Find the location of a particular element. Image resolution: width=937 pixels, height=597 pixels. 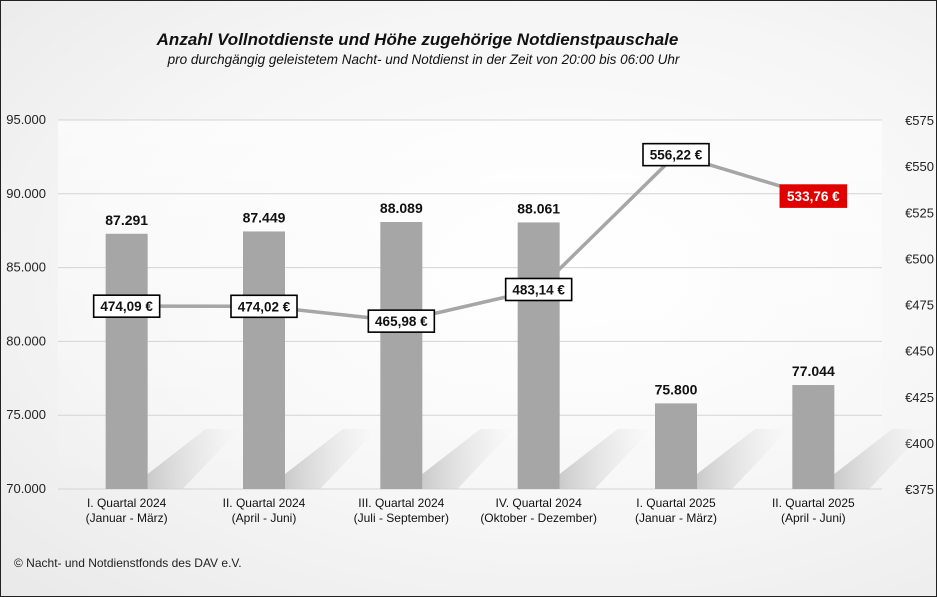

line-label-text: 474,02 € is located at coordinates (264, 306).